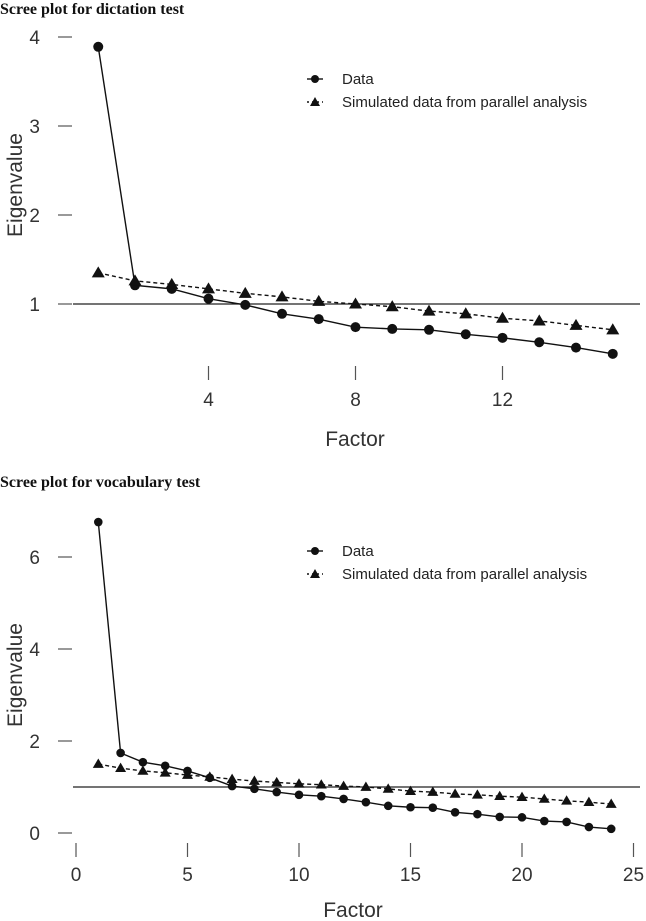 This screenshot has height=921, width=646. Describe the element at coordinates (315, 551) in the screenshot. I see `legend-circle-icon` at that location.